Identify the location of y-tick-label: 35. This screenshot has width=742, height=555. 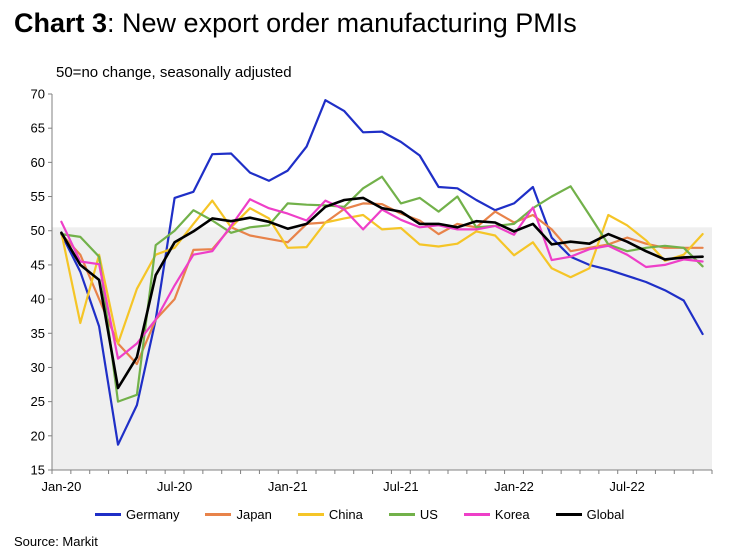
(38, 333).